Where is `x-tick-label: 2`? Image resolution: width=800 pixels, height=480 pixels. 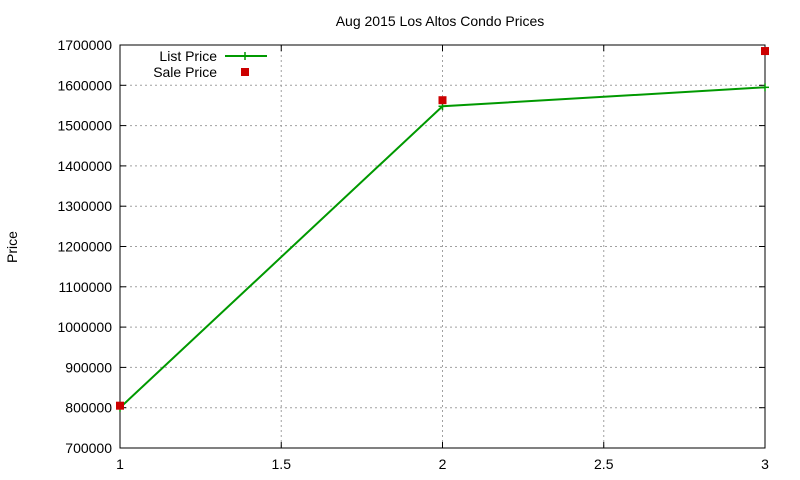 x-tick-label: 2 is located at coordinates (443, 464).